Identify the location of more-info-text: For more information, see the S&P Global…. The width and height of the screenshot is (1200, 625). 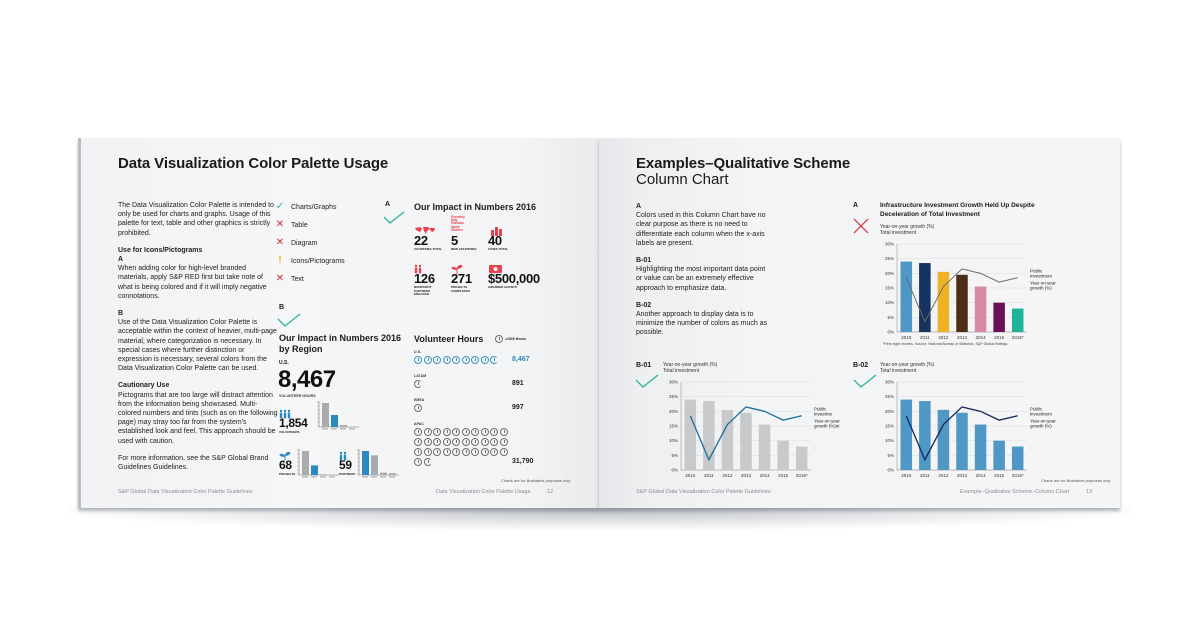
(193, 463).